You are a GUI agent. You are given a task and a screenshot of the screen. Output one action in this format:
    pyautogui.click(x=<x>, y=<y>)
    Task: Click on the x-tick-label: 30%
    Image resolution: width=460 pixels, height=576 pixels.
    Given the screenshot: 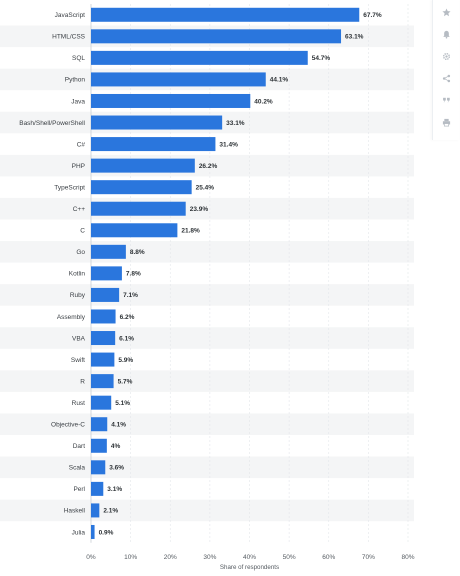 What is the action you would take?
    pyautogui.click(x=209, y=557)
    